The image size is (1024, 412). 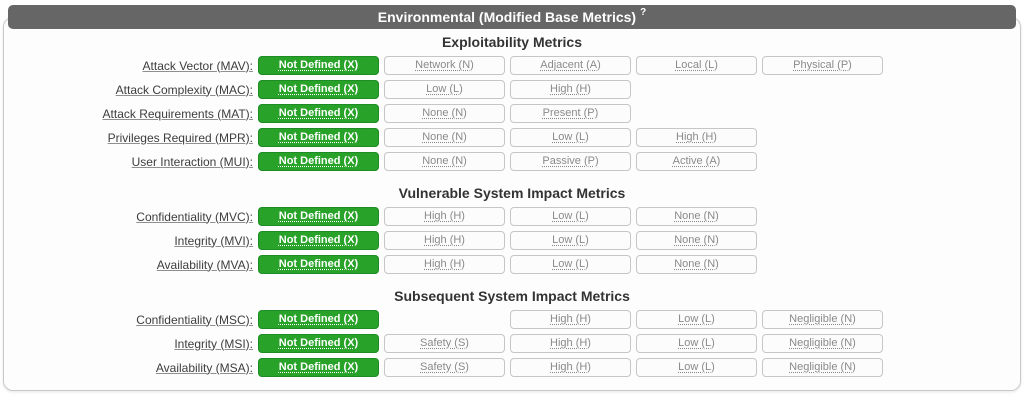 What do you see at coordinates (180, 137) in the screenshot?
I see `metric-label-text: Privileges Required (MPR):` at bounding box center [180, 137].